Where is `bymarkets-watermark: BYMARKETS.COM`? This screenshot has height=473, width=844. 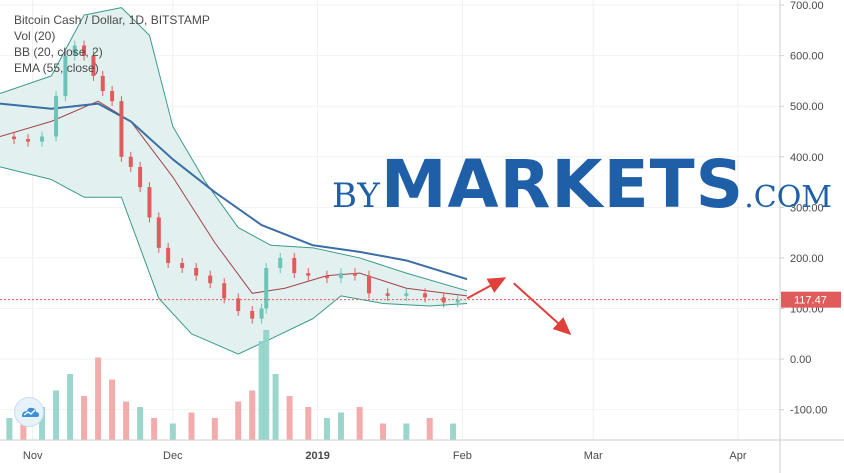
bymarkets-watermark: BYMARKETS.COM is located at coordinates (582, 184).